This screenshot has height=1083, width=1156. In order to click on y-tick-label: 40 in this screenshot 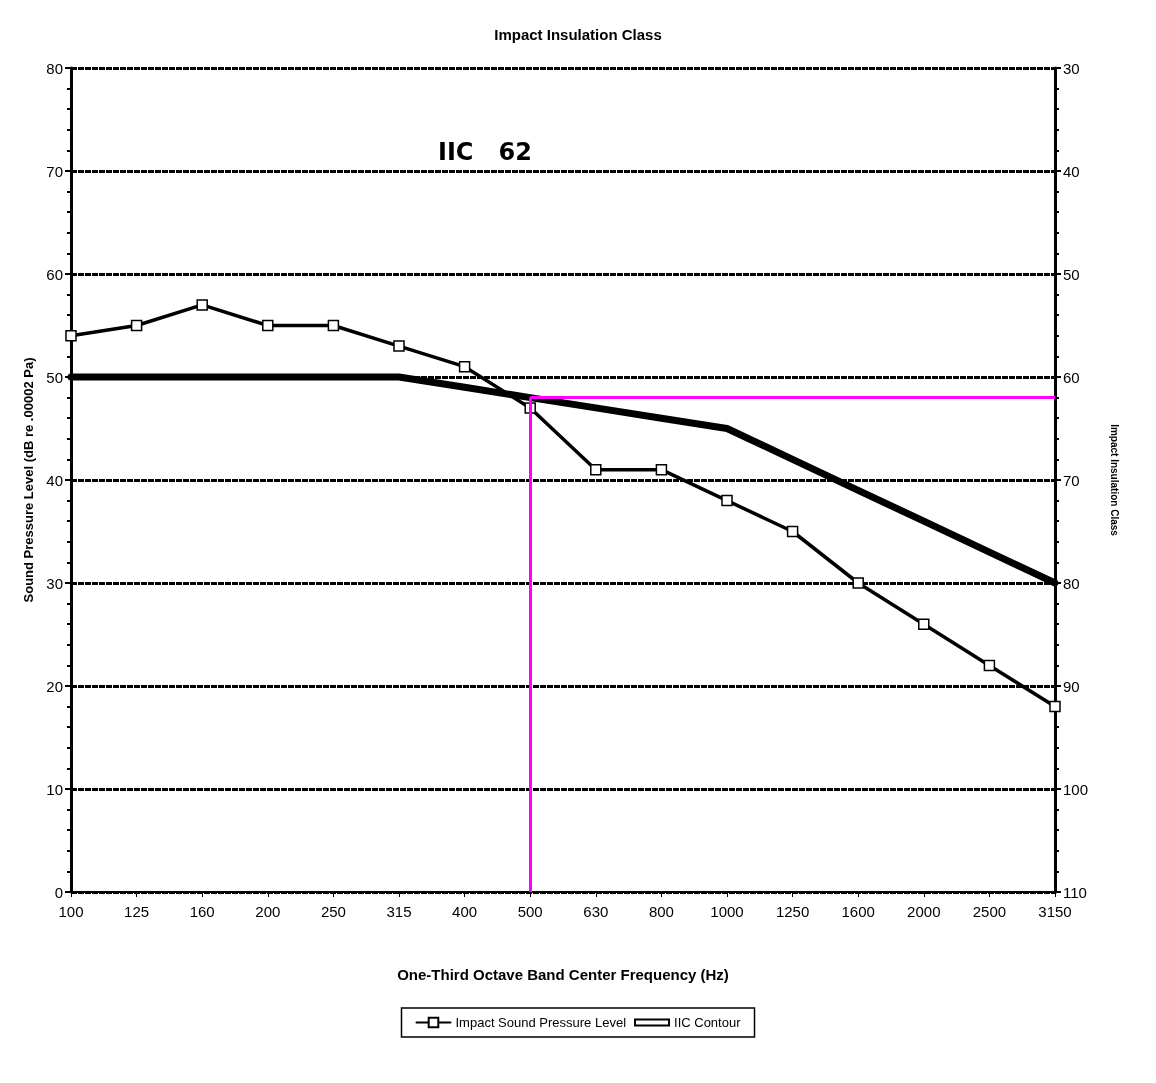, I will do `click(54, 480)`.